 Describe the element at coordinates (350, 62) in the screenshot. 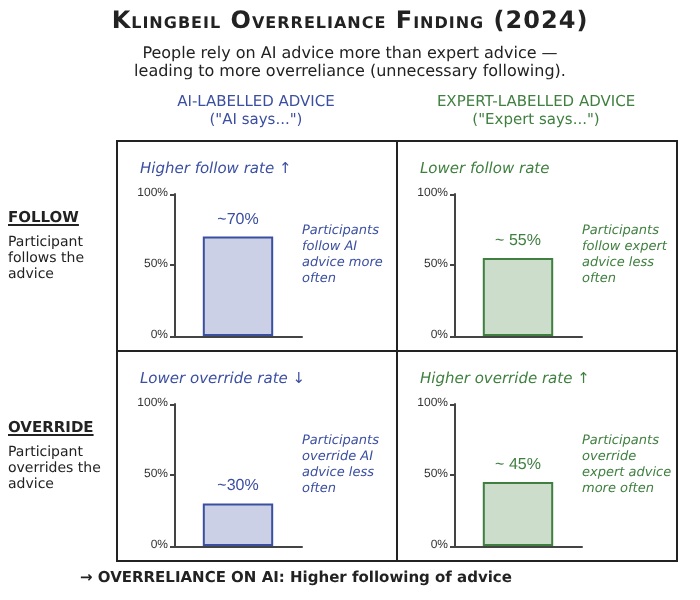

I see `text: People rely on AI advice more than expert advice — leading to more overreliance (unnecessary following).` at that location.